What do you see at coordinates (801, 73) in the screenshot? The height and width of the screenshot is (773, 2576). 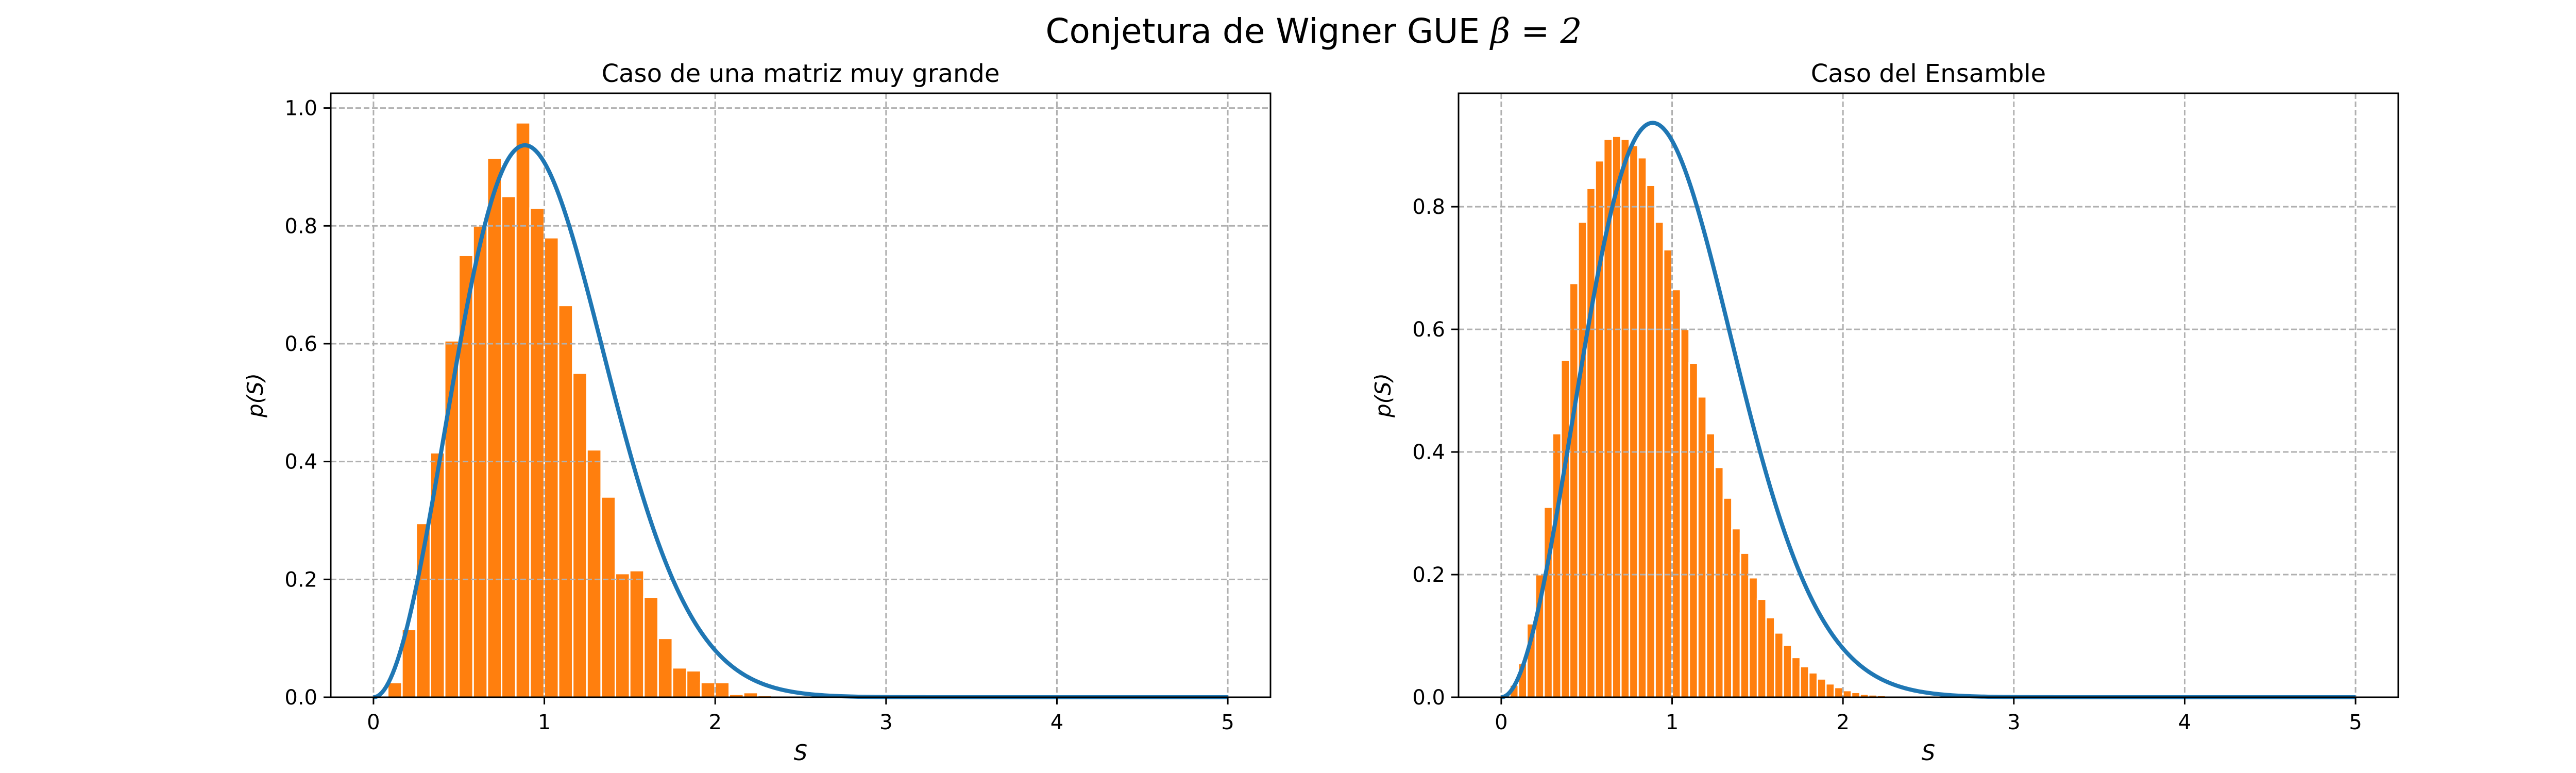 I see `chart-title: Caso de una matriz muy grande` at bounding box center [801, 73].